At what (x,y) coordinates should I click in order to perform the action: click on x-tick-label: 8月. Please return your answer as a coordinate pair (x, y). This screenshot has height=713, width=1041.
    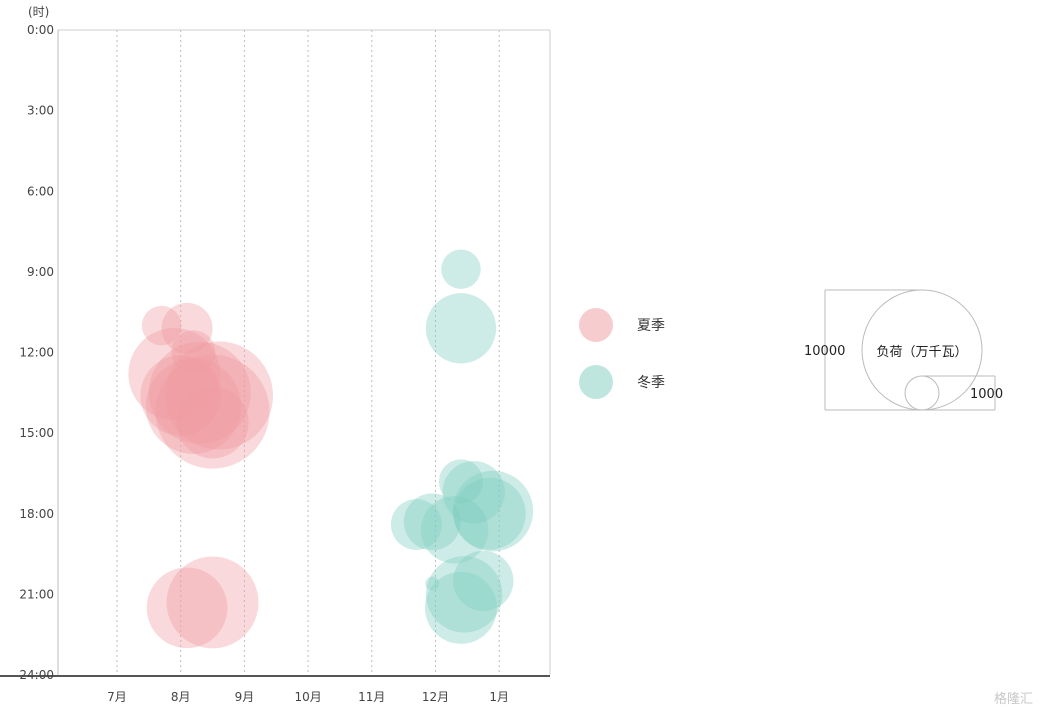
    Looking at the image, I should click on (181, 697).